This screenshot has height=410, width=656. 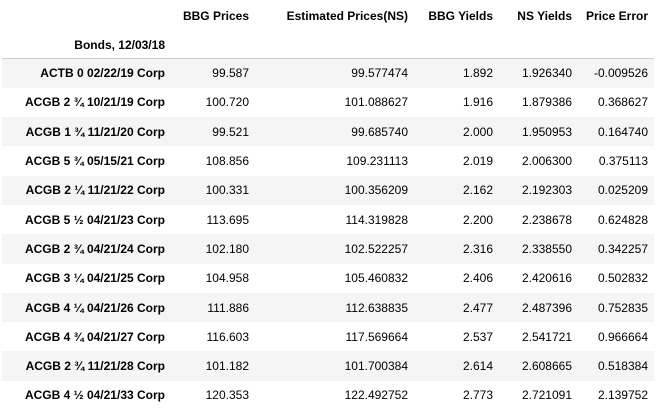 What do you see at coordinates (616, 190) in the screenshot?
I see `cell-price-error: 0.025209` at bounding box center [616, 190].